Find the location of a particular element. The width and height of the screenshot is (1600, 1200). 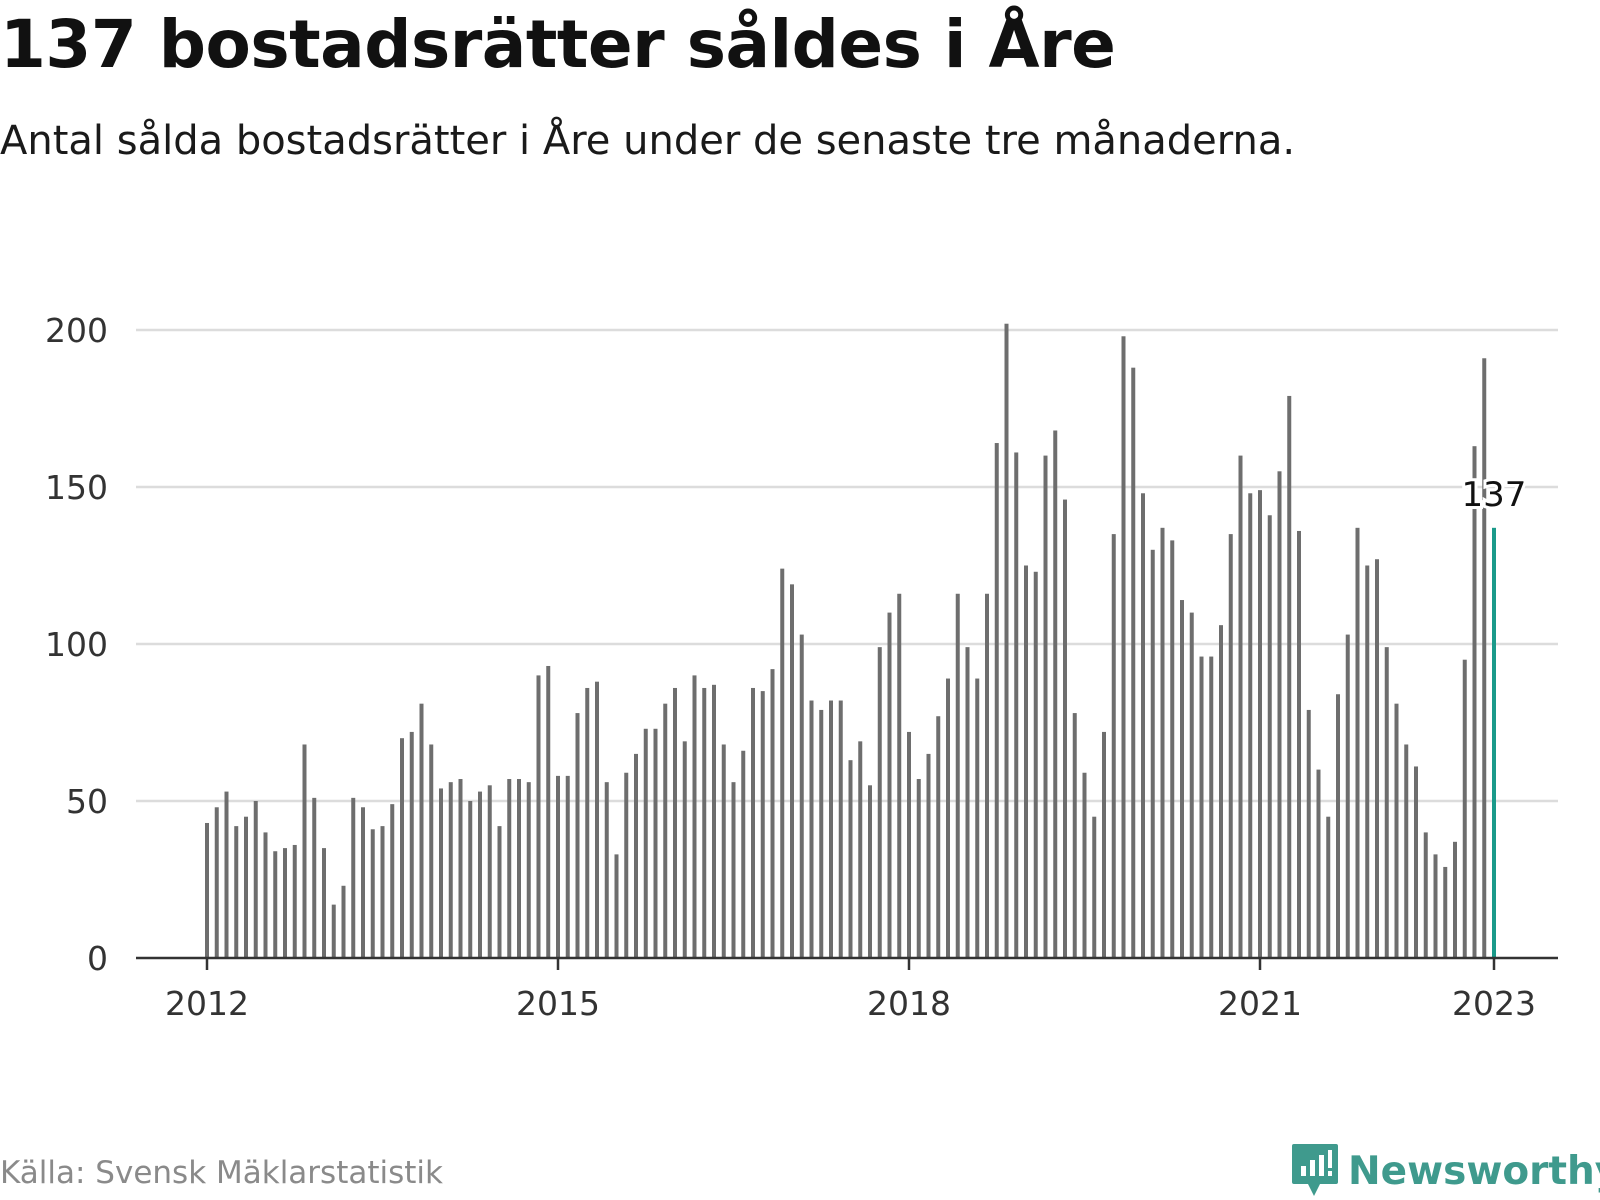

brand-name: Newsworthy is located at coordinates (1474, 1171).